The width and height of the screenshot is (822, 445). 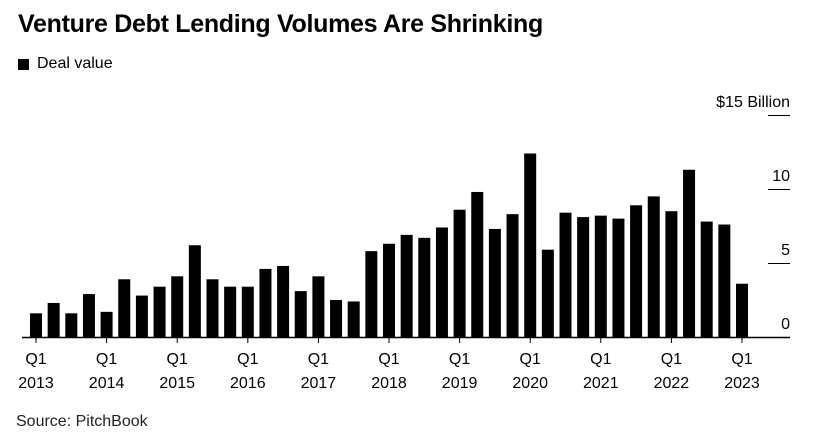 What do you see at coordinates (177, 359) in the screenshot?
I see `x-tick-label-quarter-2: Q1` at bounding box center [177, 359].